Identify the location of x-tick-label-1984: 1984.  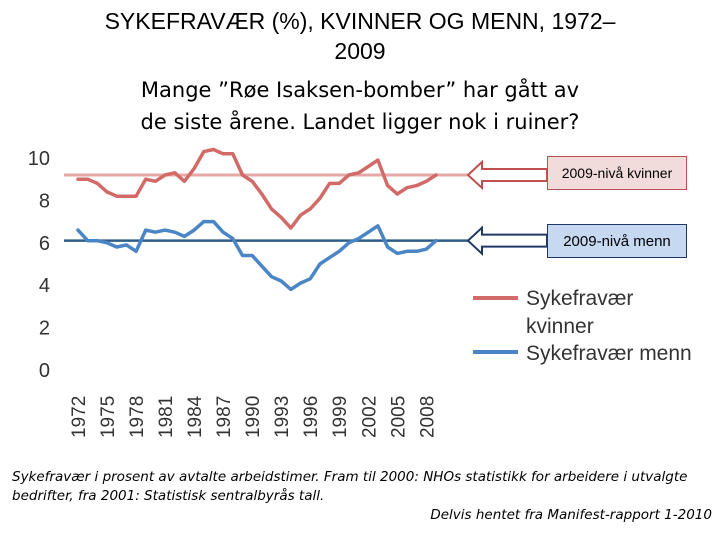
(195, 416).